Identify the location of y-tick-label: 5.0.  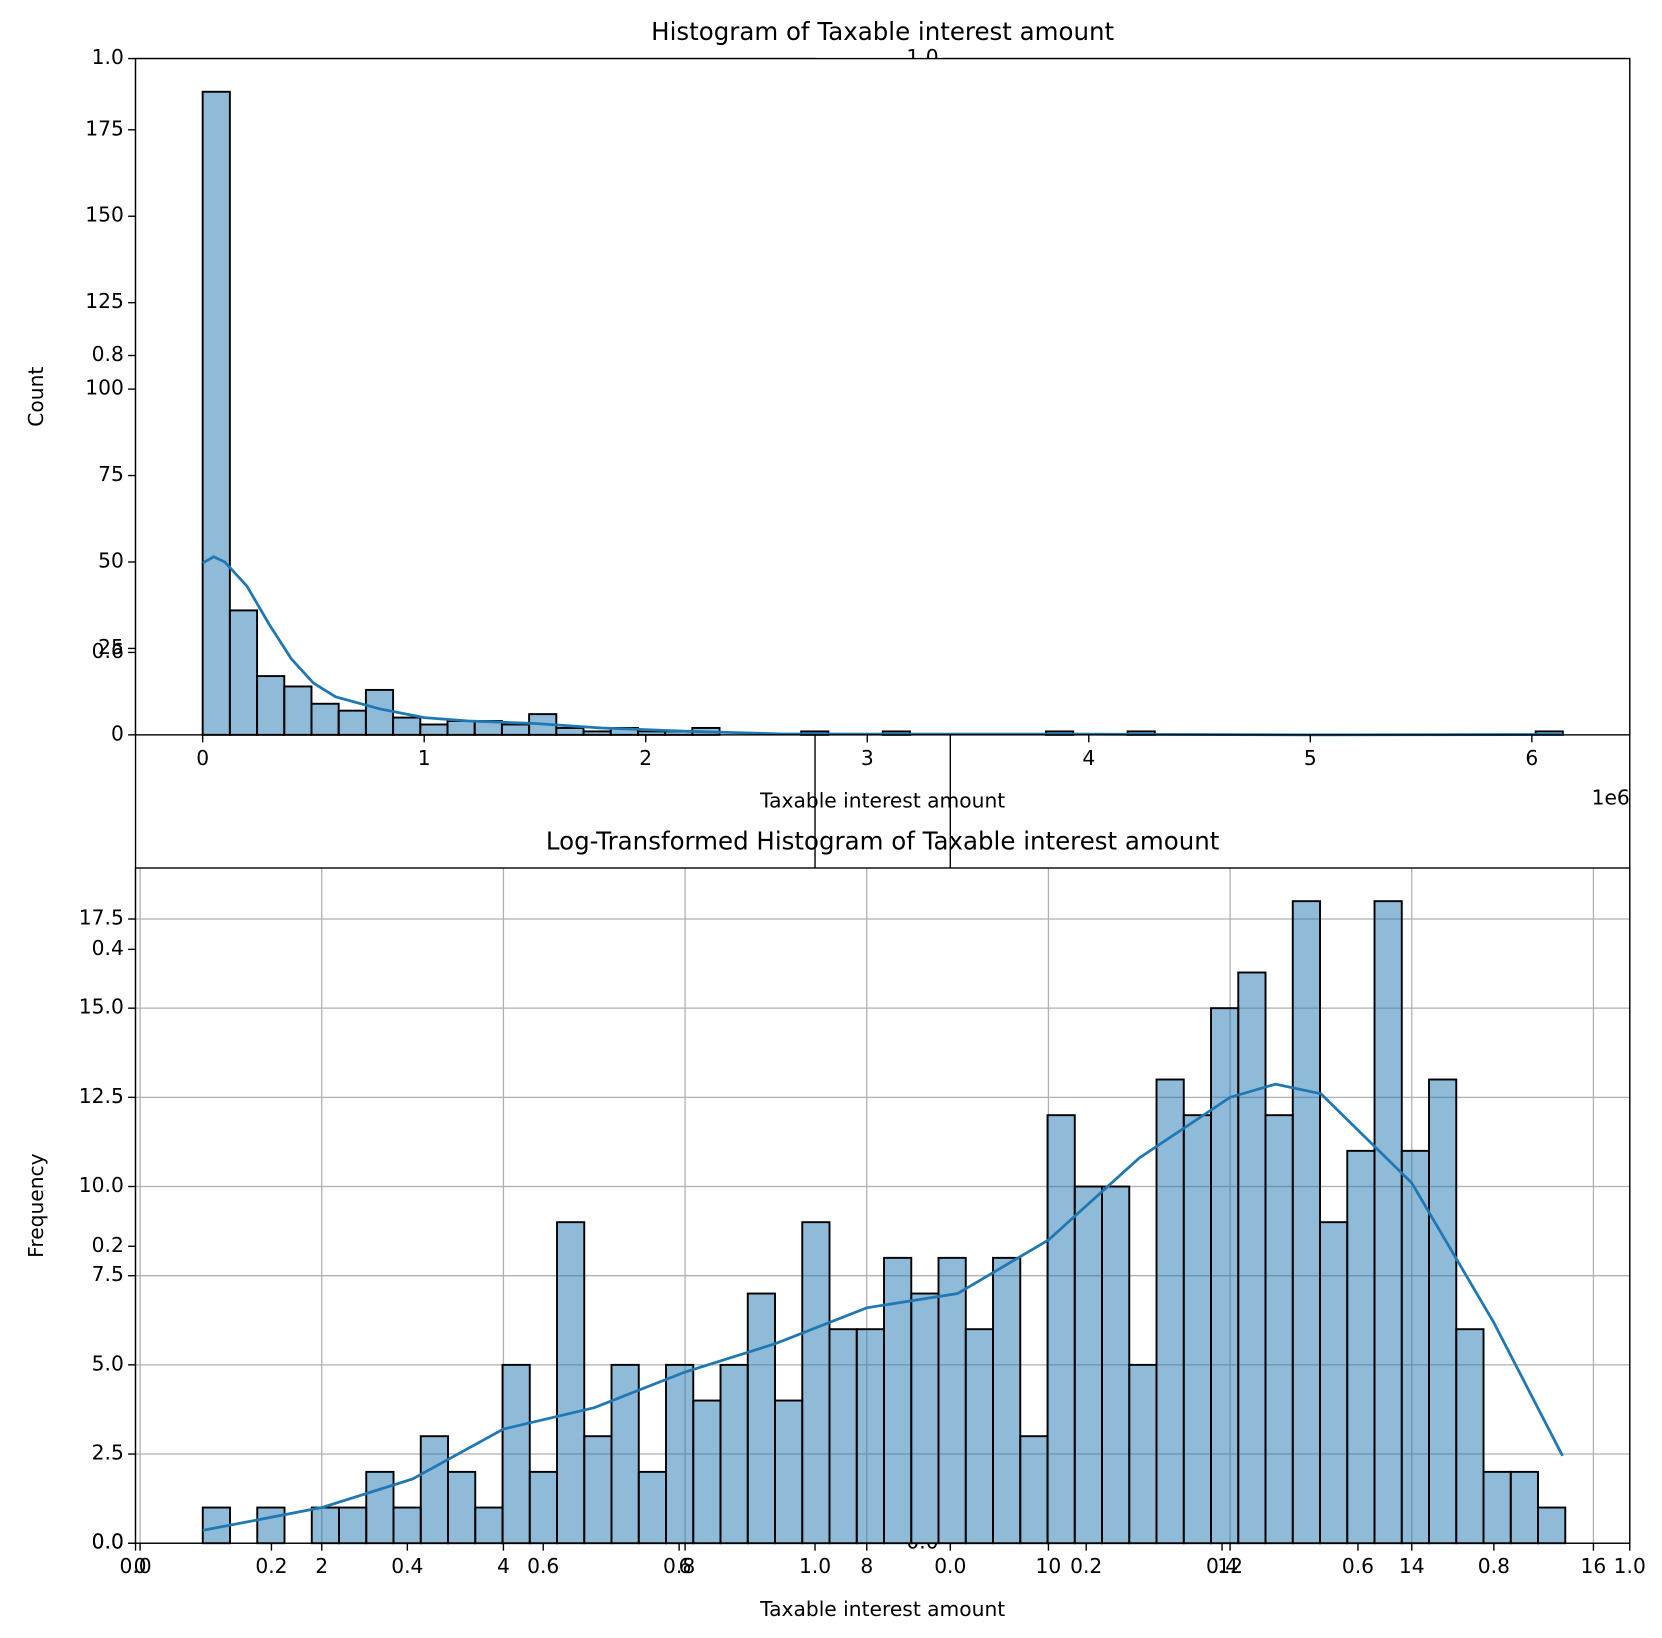
(108, 1363).